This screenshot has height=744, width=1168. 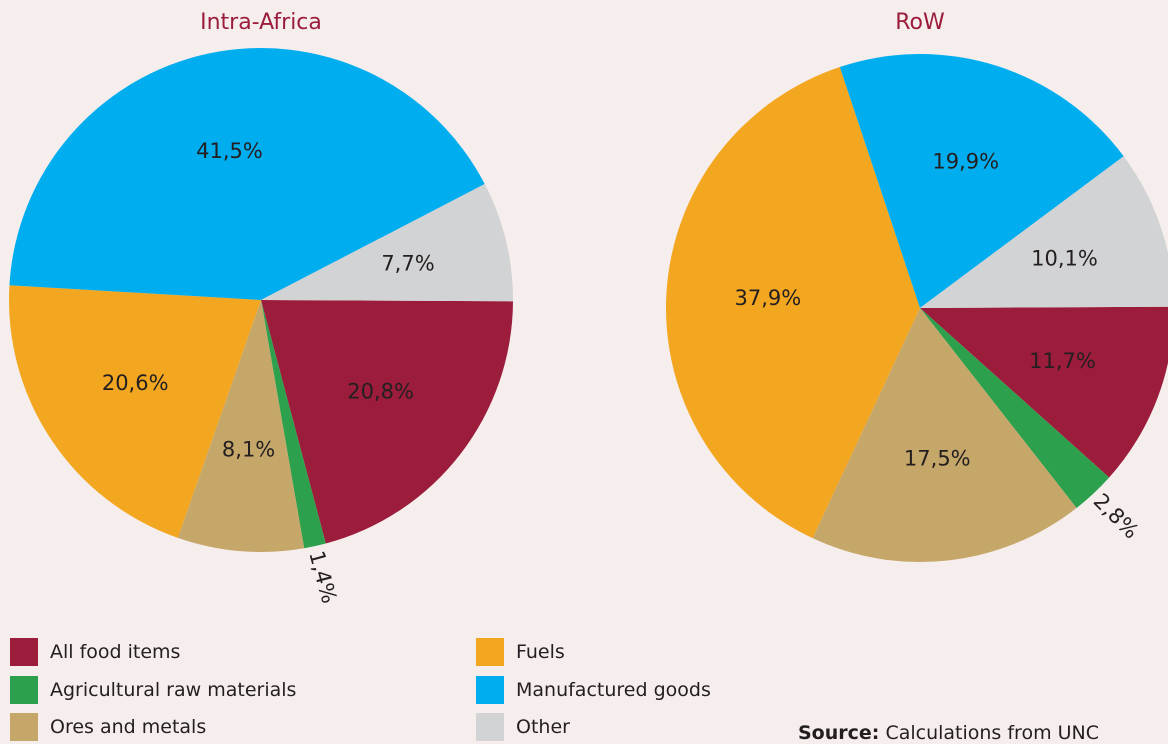 What do you see at coordinates (1064, 259) in the screenshot?
I see `data-label-row-other: 10,1%` at bounding box center [1064, 259].